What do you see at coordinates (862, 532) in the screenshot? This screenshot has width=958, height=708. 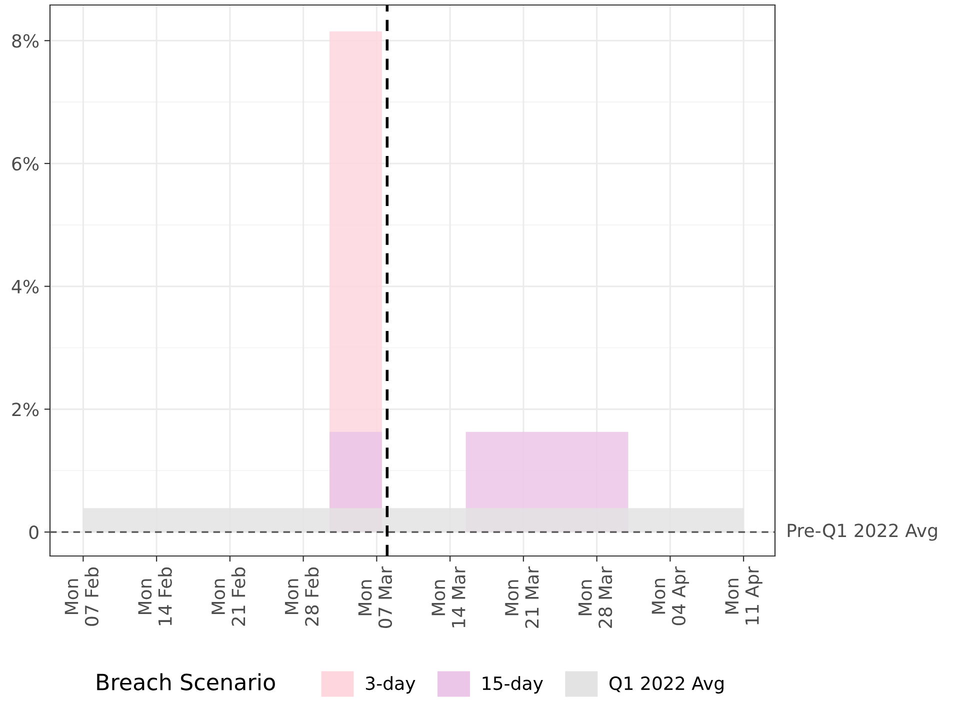 I see `ref-line-label: Pre-Q1 2022 Avg` at bounding box center [862, 532].